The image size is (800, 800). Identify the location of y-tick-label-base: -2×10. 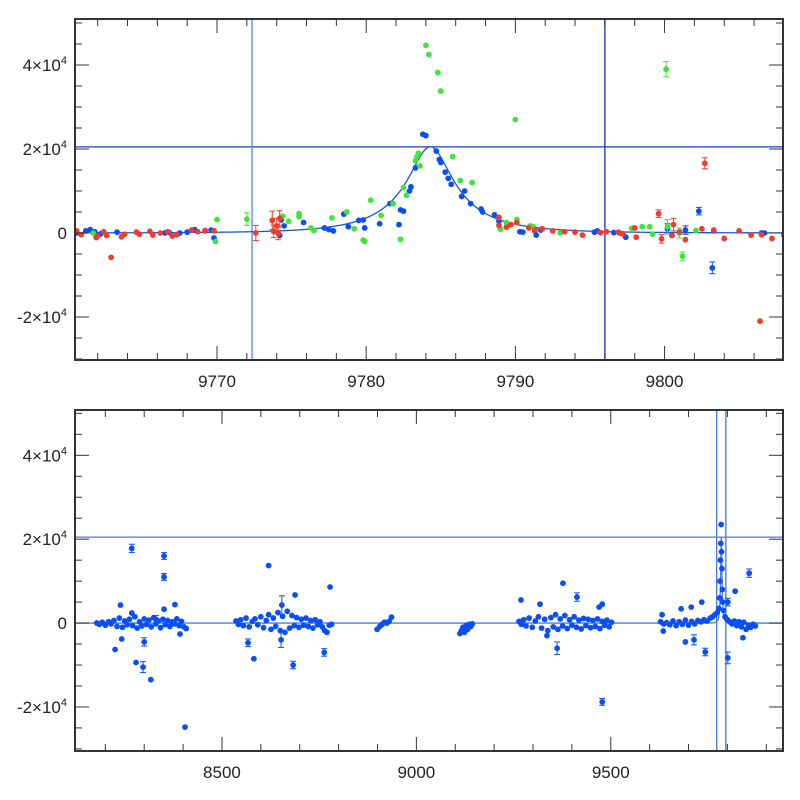
(39, 707).